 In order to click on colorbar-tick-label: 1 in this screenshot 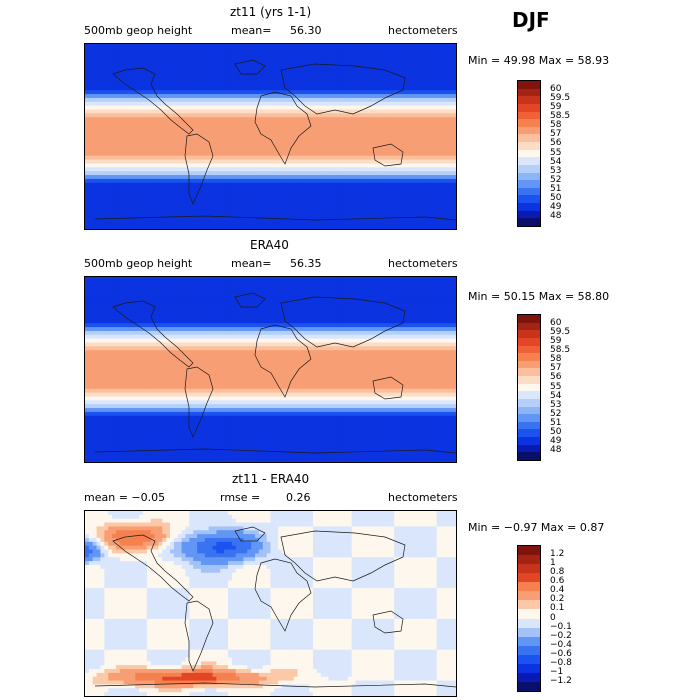, I will do `click(553, 563)`.